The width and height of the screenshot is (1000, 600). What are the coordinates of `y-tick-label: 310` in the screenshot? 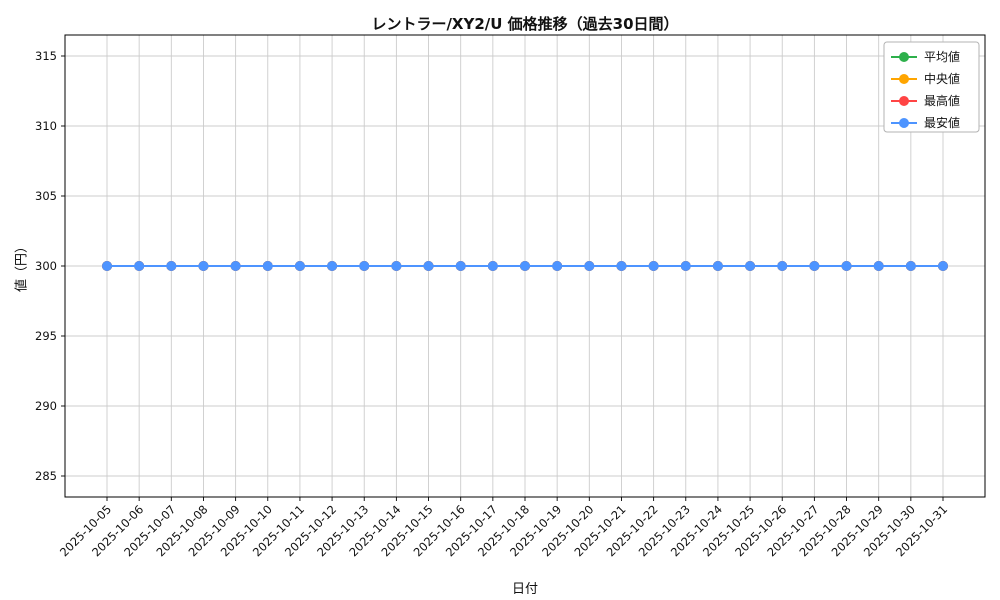 It's located at (46, 126).